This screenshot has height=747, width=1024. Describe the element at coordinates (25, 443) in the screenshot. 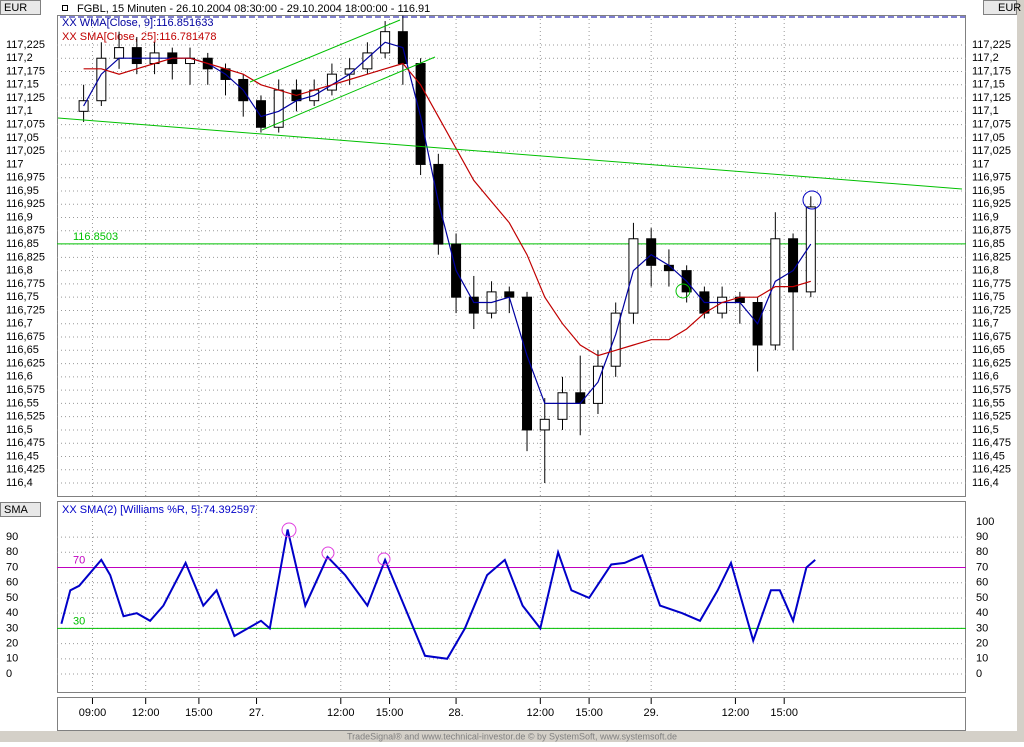

I see `y-tick-label: 116,475` at that location.